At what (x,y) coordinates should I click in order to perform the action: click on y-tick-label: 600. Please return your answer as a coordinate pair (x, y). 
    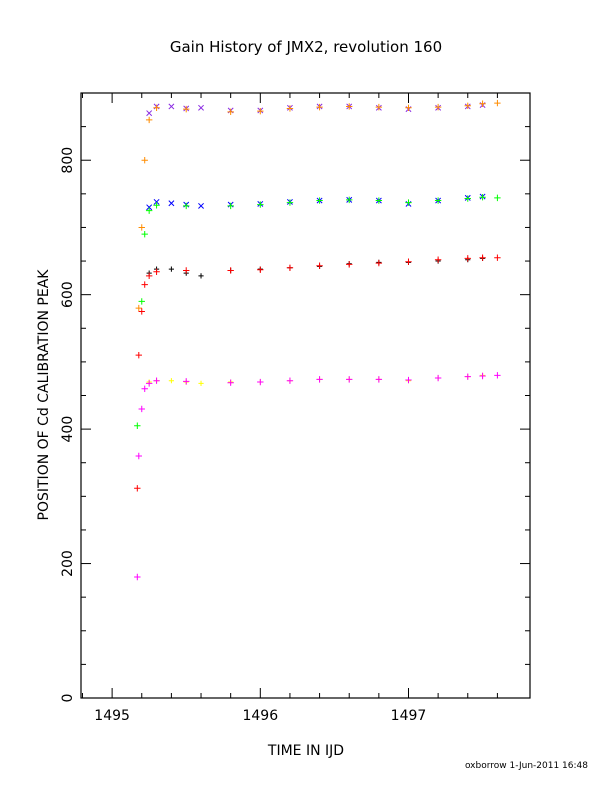
    Looking at the image, I should click on (68, 294).